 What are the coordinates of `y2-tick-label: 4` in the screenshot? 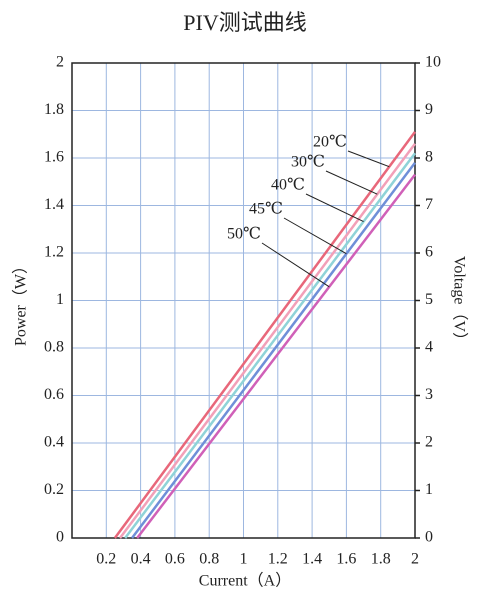 It's located at (429, 347).